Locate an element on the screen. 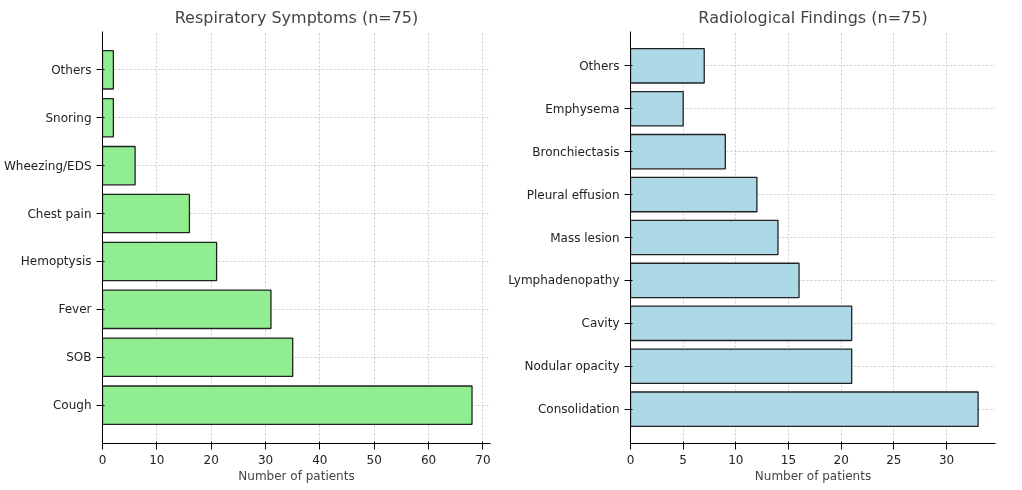 Image resolution: width=1022 pixels, height=490 pixels. y-tick-label: Cavity is located at coordinates (600, 323).